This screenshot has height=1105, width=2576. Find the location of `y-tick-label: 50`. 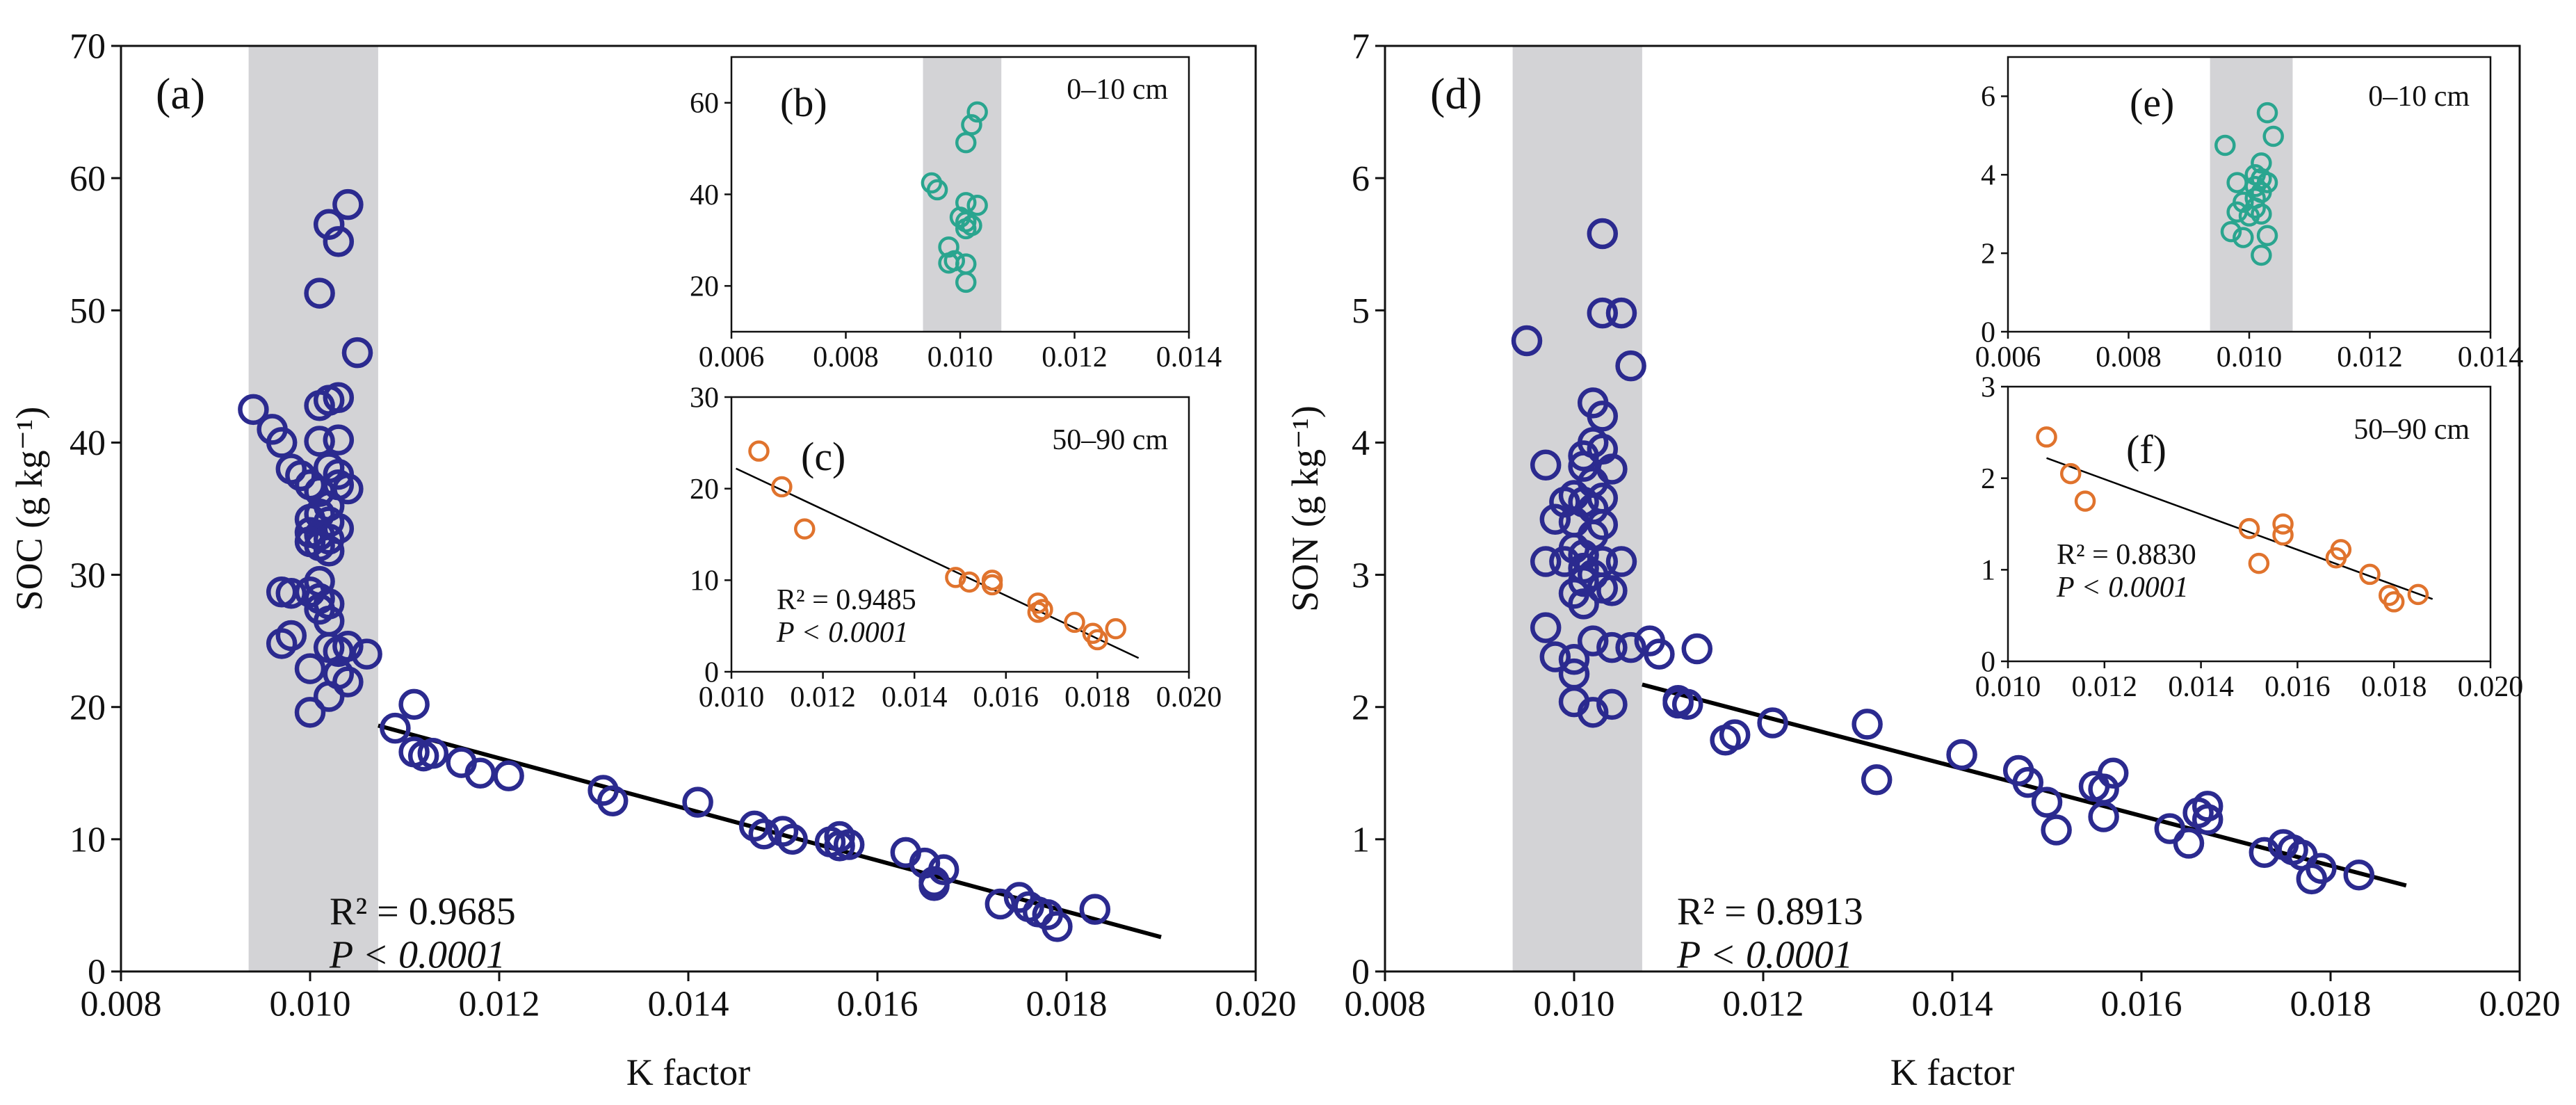

y-tick-label: 50 is located at coordinates (88, 311).